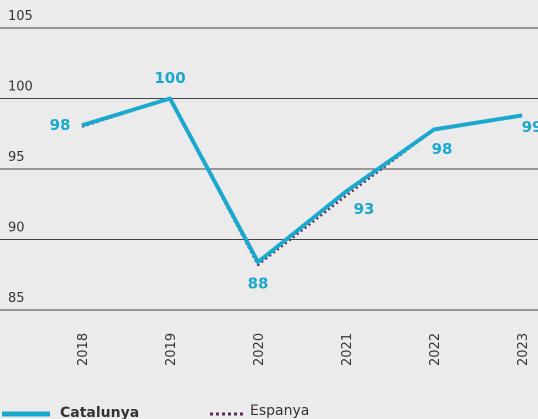  I want to click on data-label: 99, so click(530, 127).